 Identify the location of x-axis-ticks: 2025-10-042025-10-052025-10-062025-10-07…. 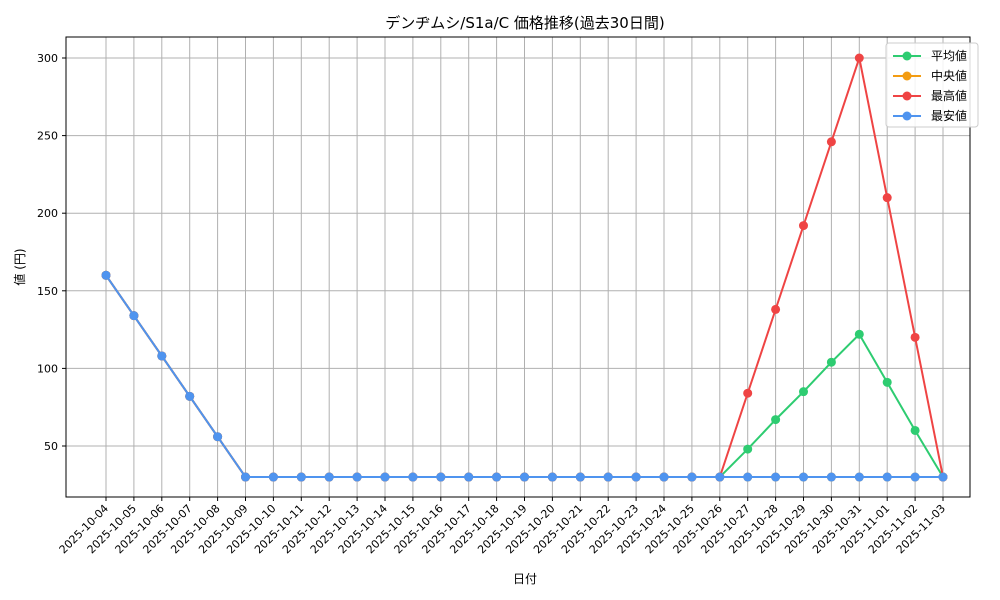
(502, 526).